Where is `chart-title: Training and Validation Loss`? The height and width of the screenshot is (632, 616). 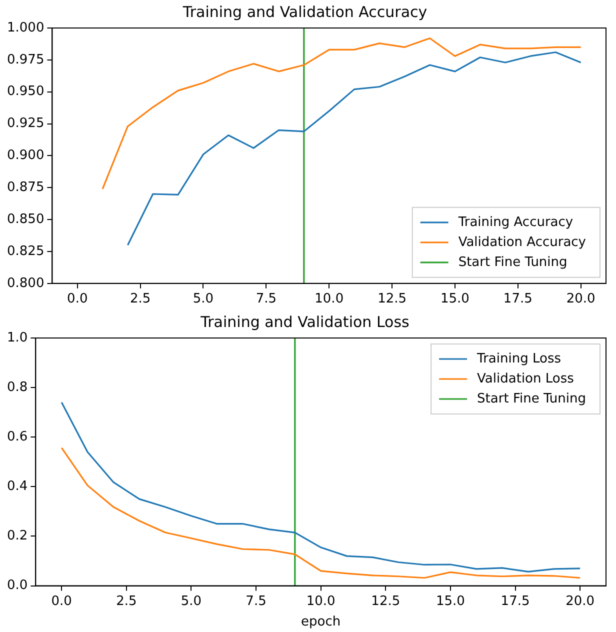
chart-title: Training and Validation Loss is located at coordinates (305, 321).